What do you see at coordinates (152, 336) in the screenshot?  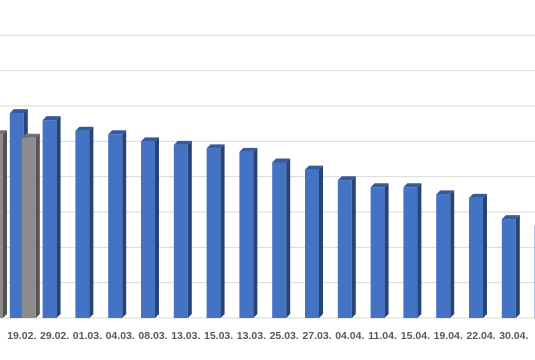 I see `x-tick-label: 08.03.` at bounding box center [152, 336].